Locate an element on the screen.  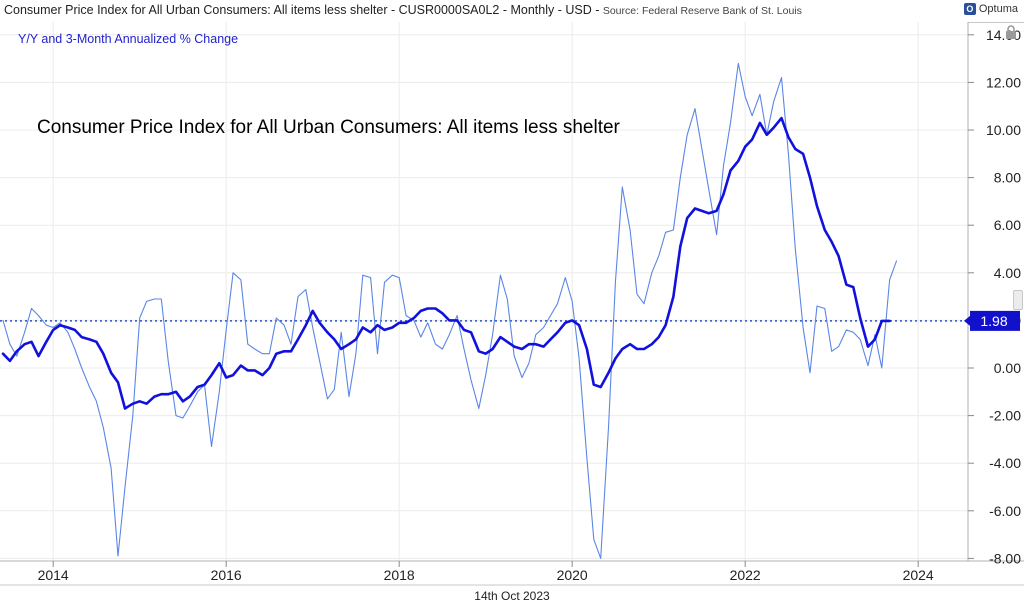
brand-name: Optuma is located at coordinates (998, 9).